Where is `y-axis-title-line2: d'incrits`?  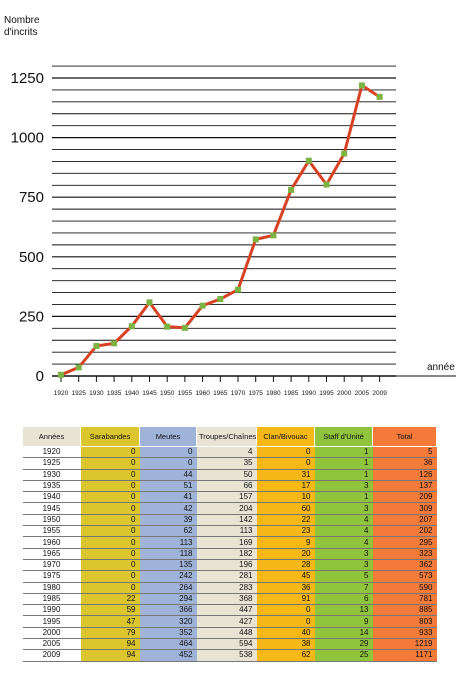
y-axis-title-line2: d'incrits is located at coordinates (21, 32).